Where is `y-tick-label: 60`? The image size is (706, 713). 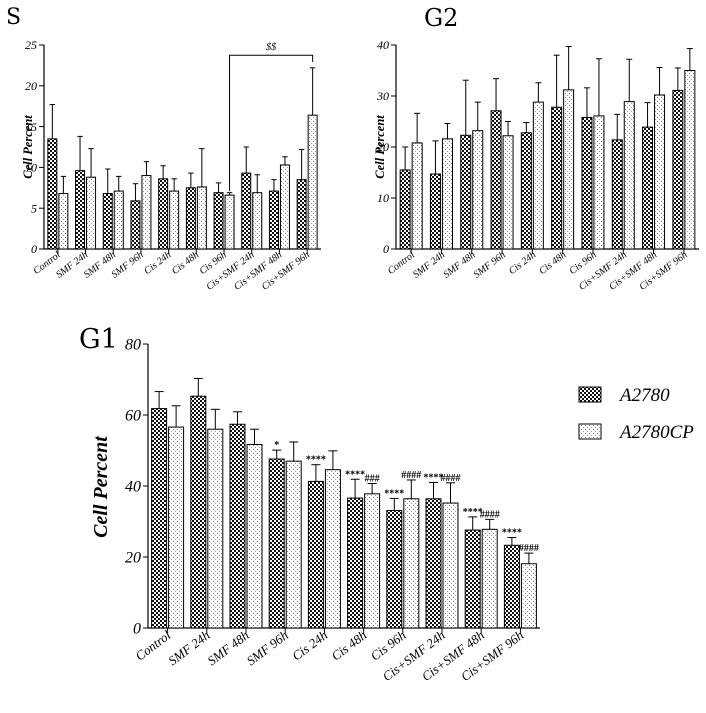
y-tick-label: 60 is located at coordinates (133, 416).